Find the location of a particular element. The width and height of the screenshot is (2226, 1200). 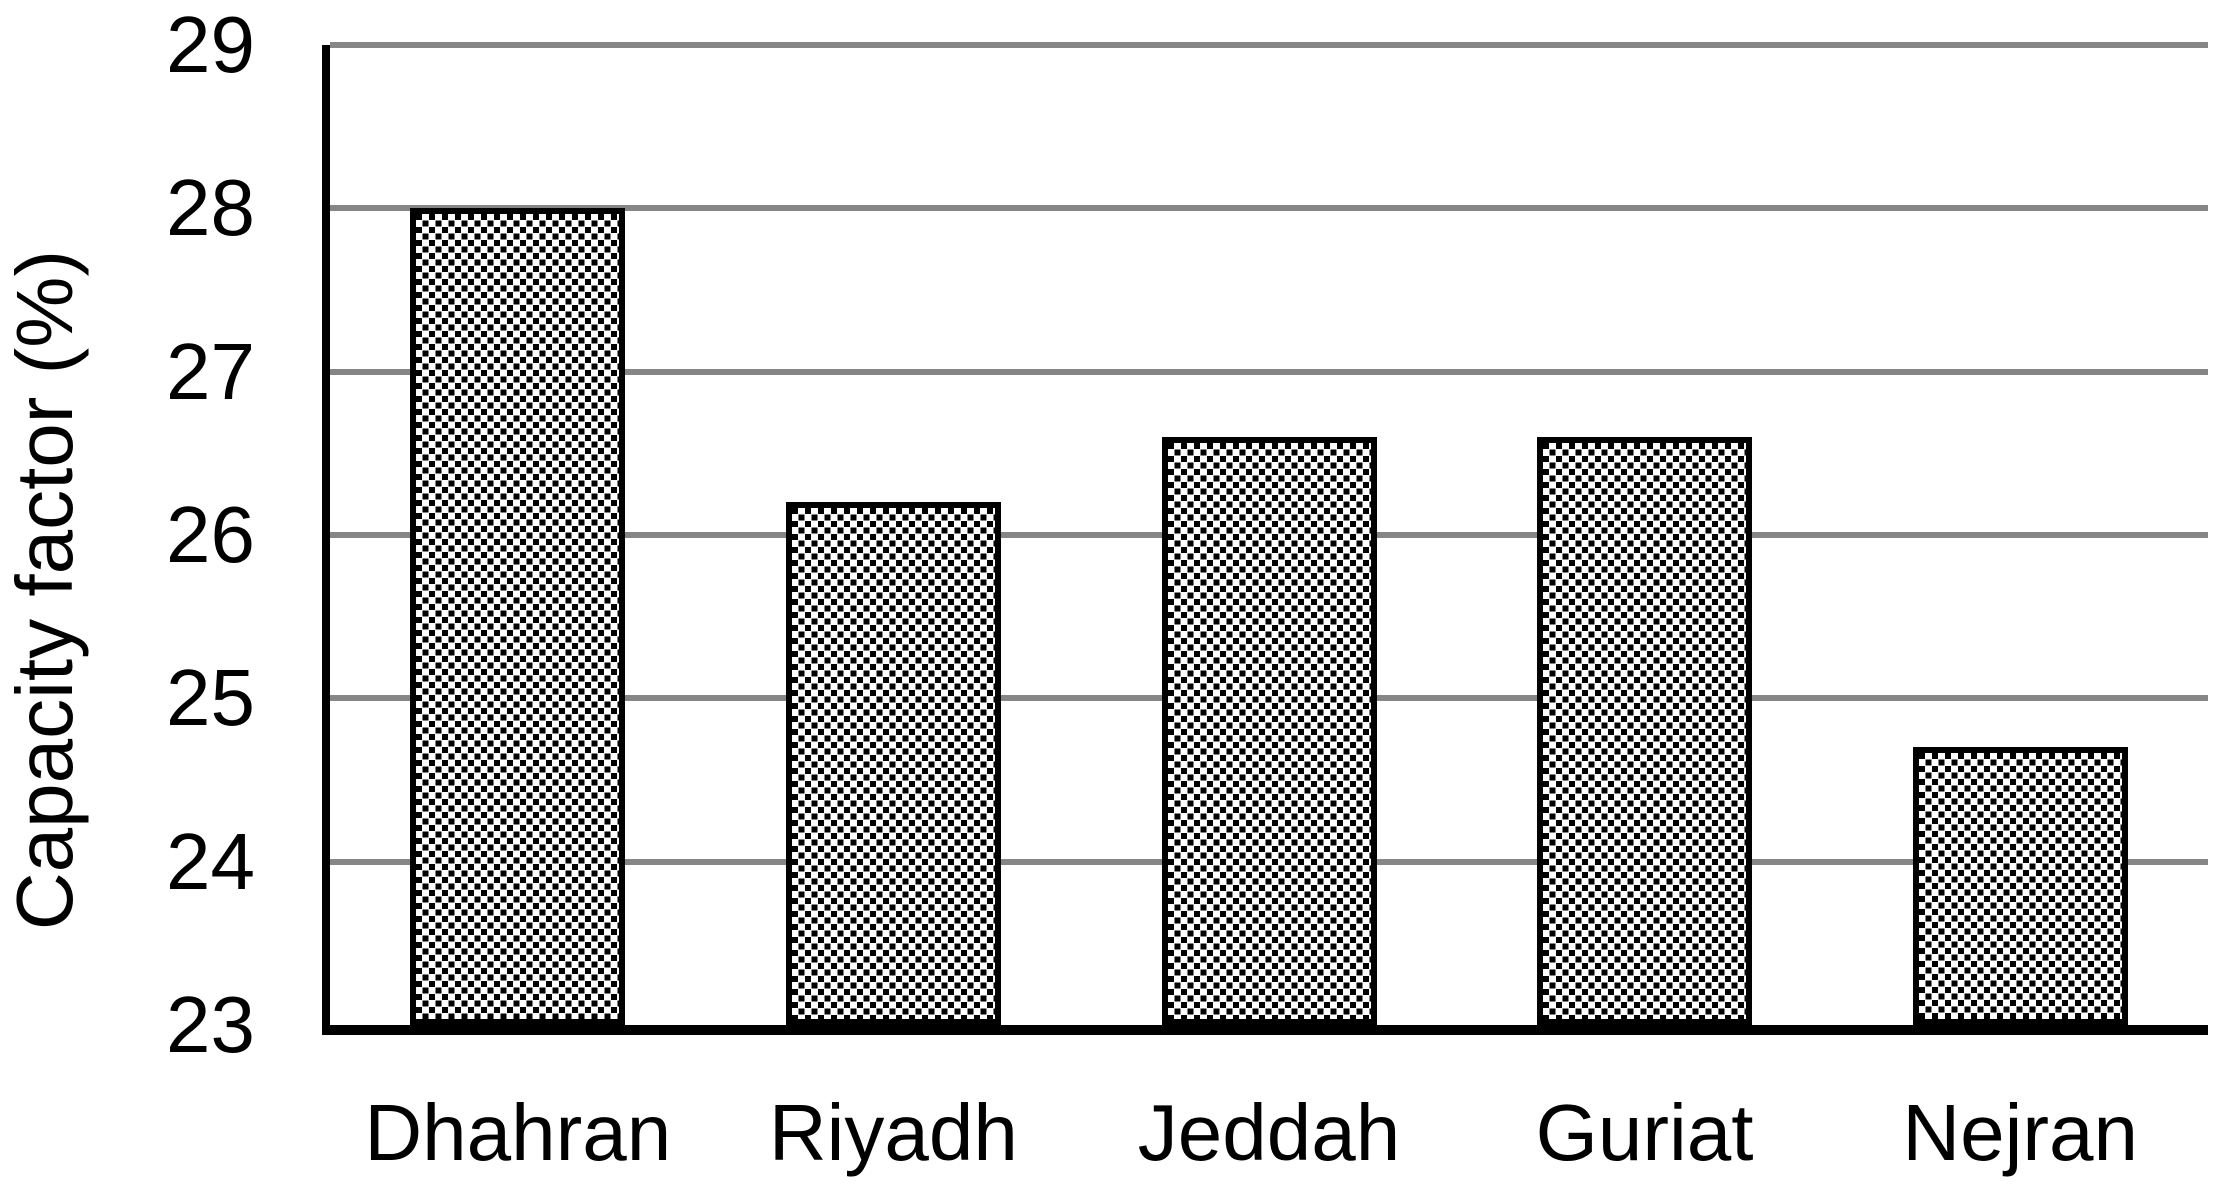

bar-riyadh is located at coordinates (893, 763).